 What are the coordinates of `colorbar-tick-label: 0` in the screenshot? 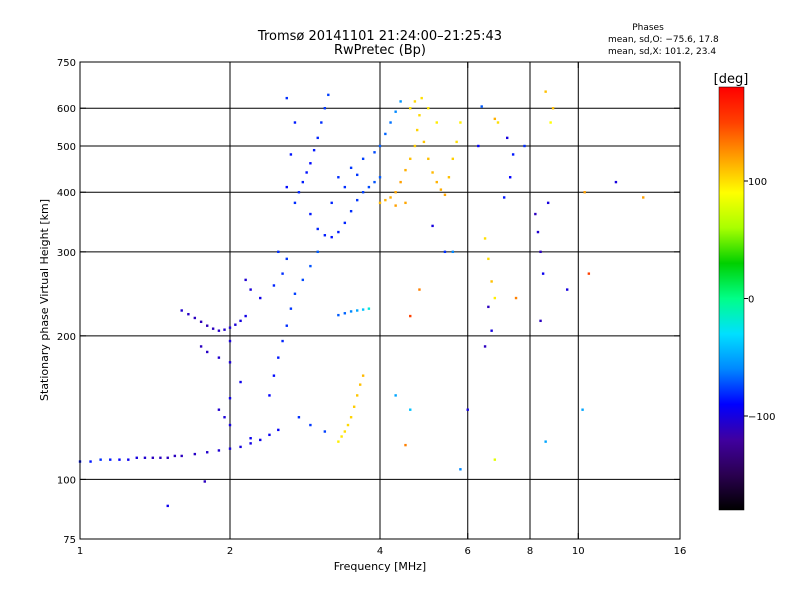 It's located at (751, 300).